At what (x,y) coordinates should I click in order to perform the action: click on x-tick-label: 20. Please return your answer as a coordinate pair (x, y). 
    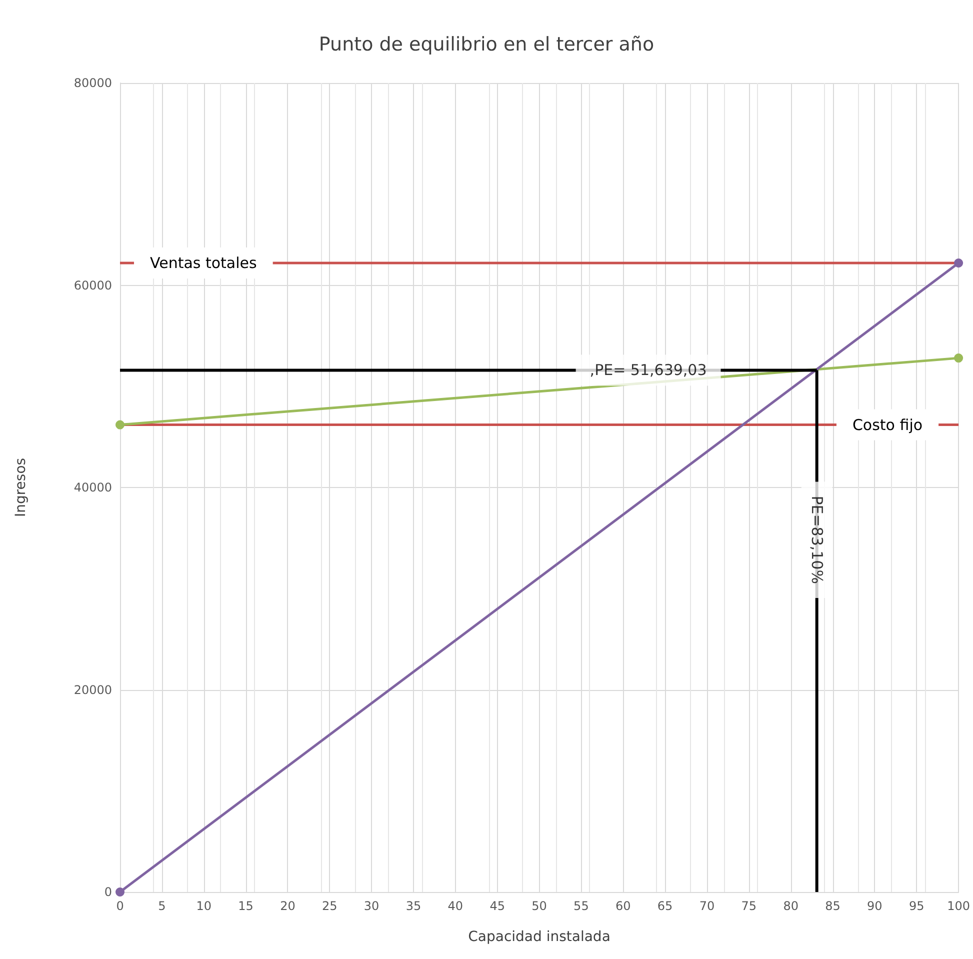
    Looking at the image, I should click on (288, 906).